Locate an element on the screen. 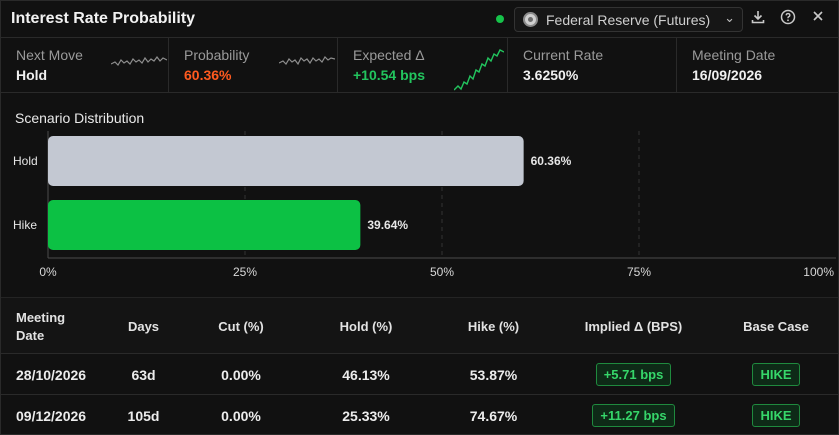  cell-days: 63d is located at coordinates (143, 374).